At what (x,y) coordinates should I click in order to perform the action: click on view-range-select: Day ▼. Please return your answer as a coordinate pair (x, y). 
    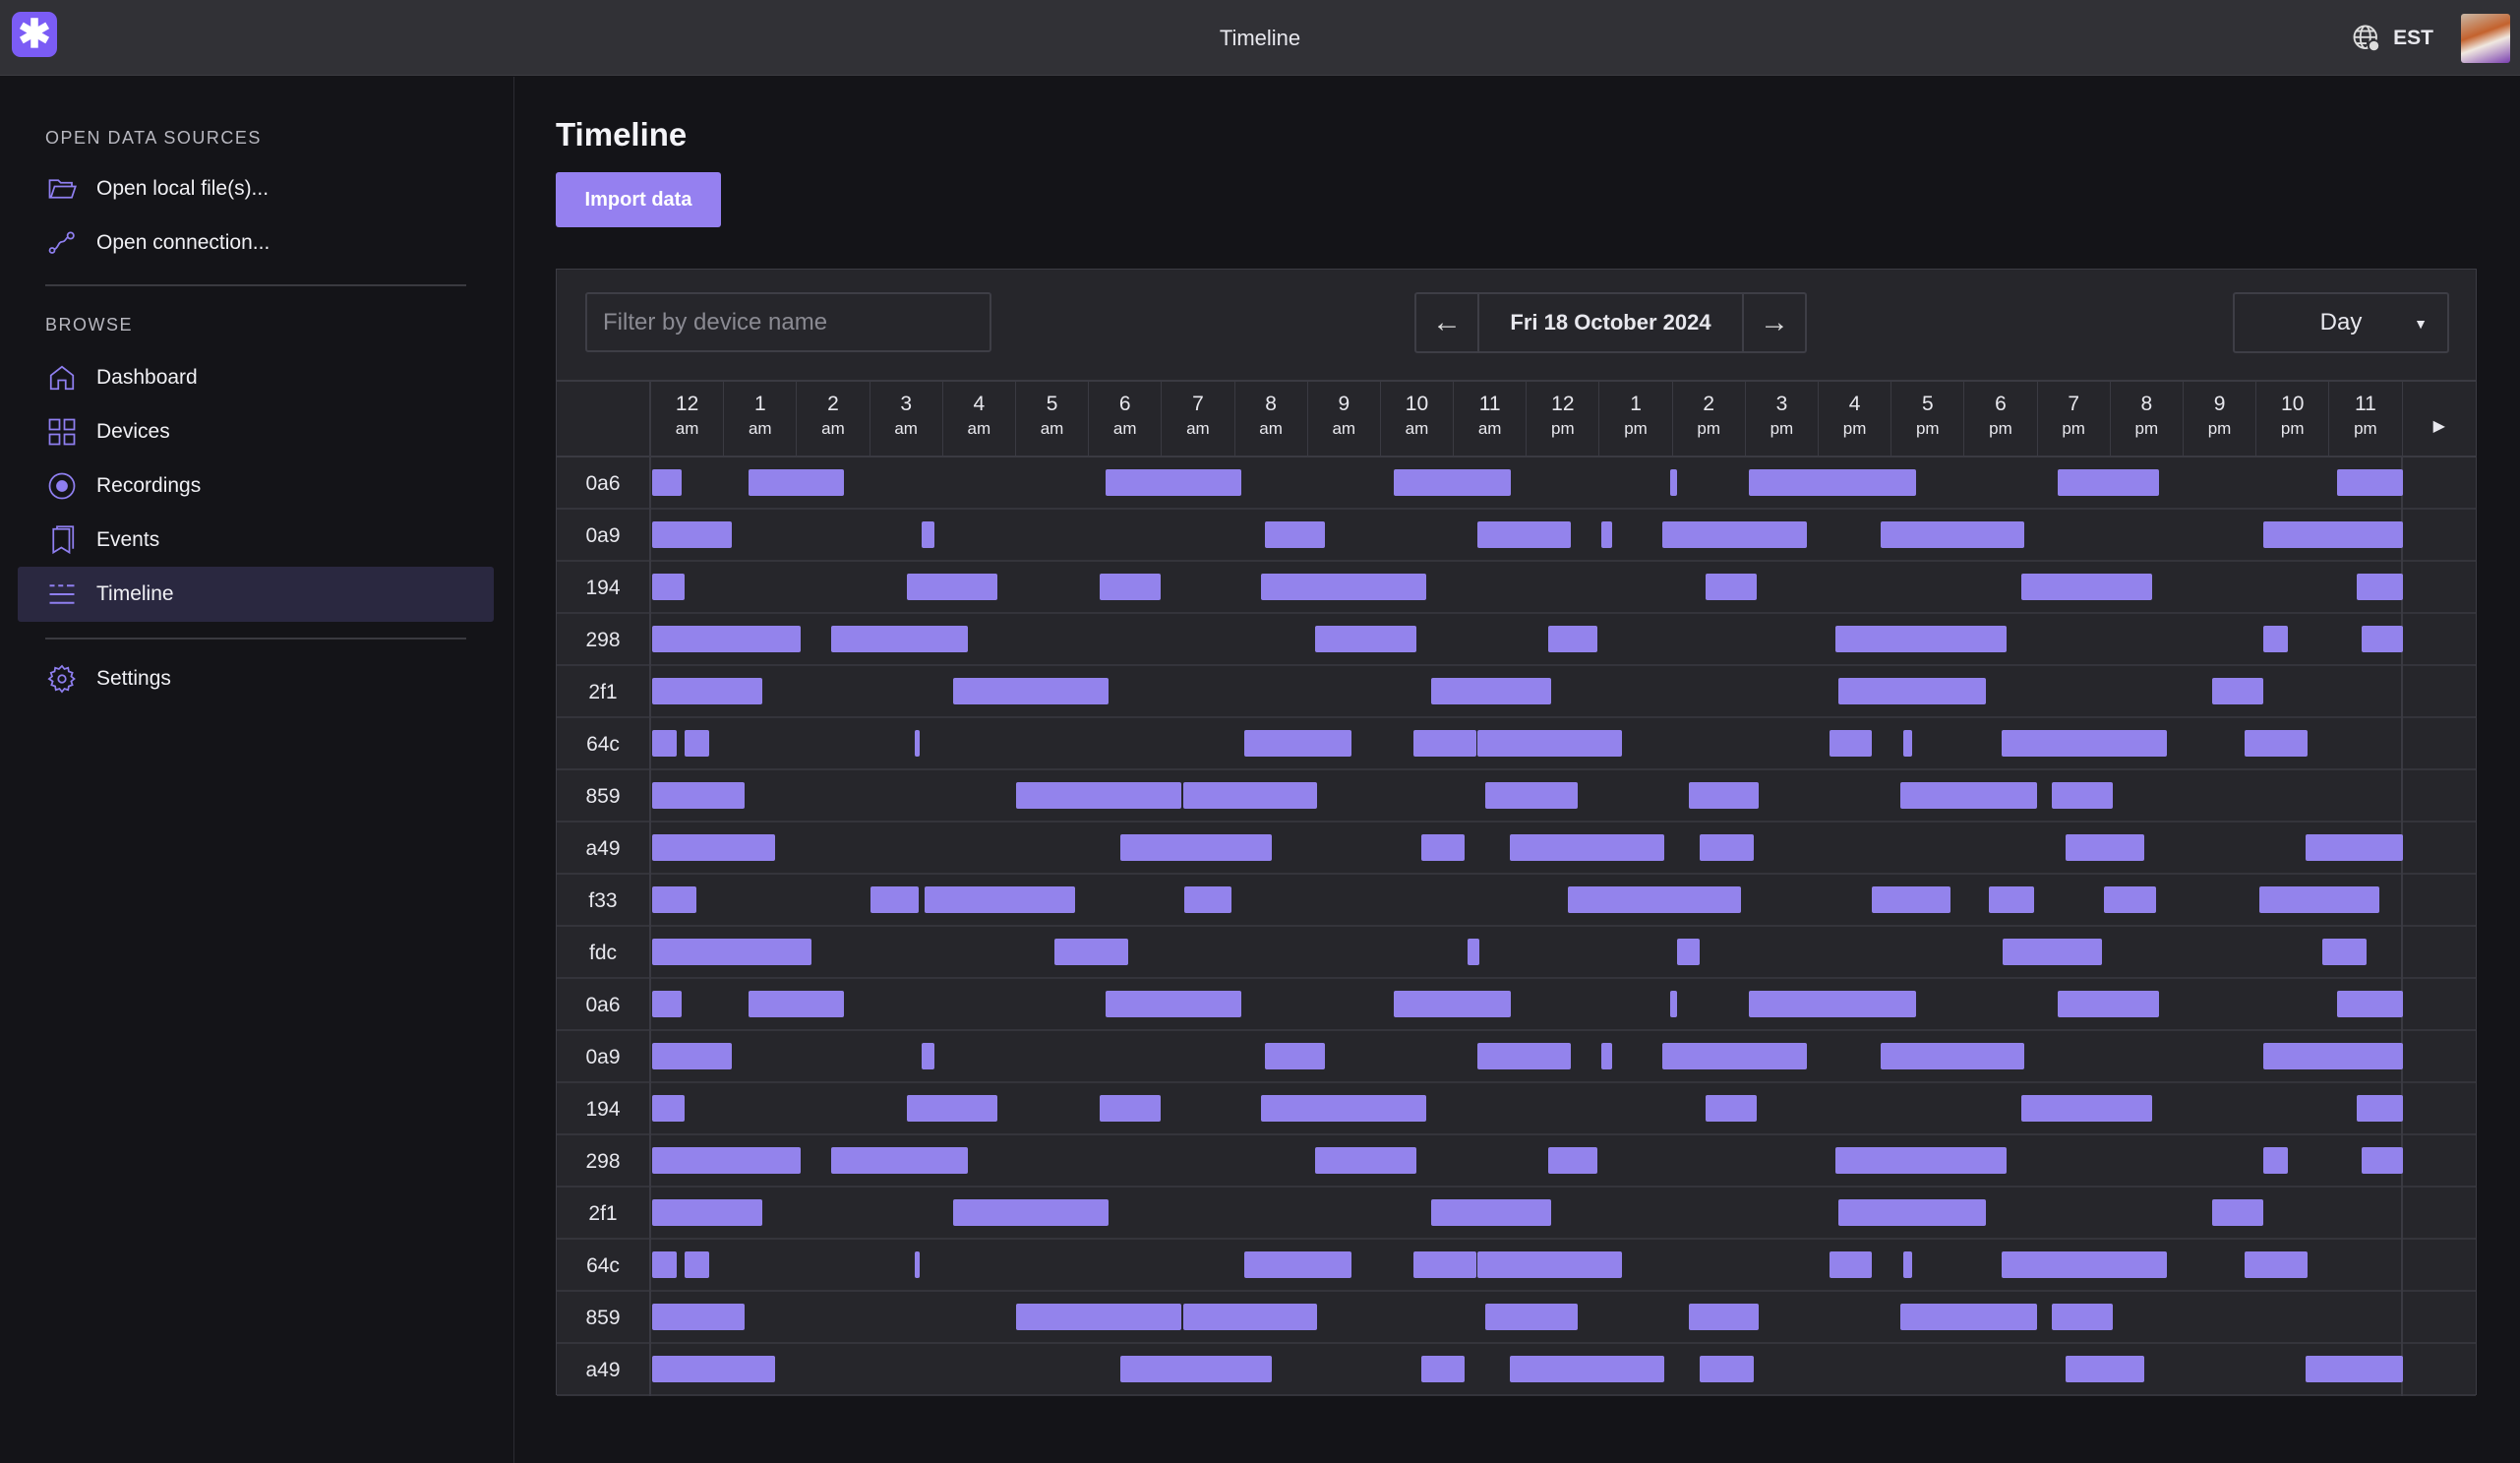
    Looking at the image, I should click on (2341, 322).